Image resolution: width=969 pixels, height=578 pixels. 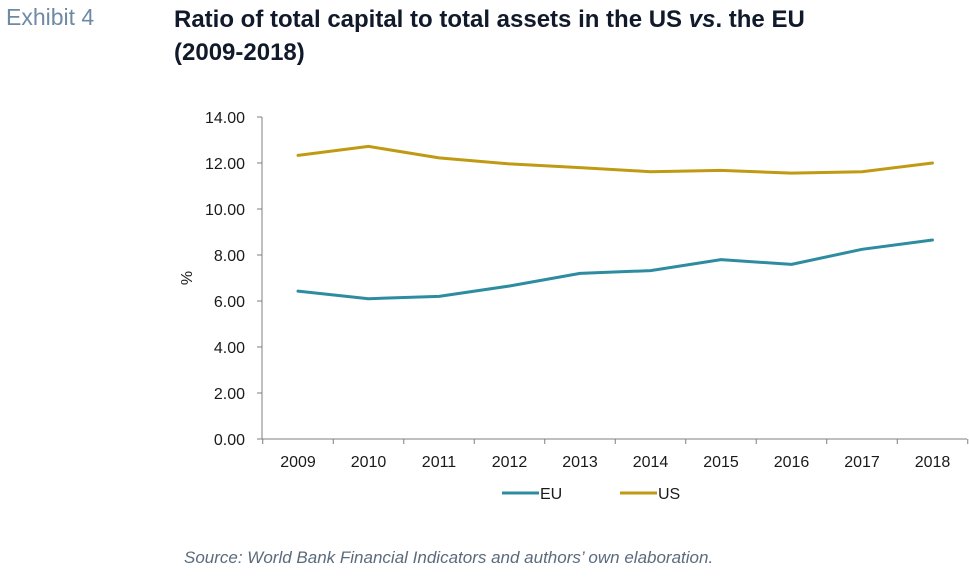 What do you see at coordinates (229, 394) in the screenshot?
I see `y-tick-label: 2.00` at bounding box center [229, 394].